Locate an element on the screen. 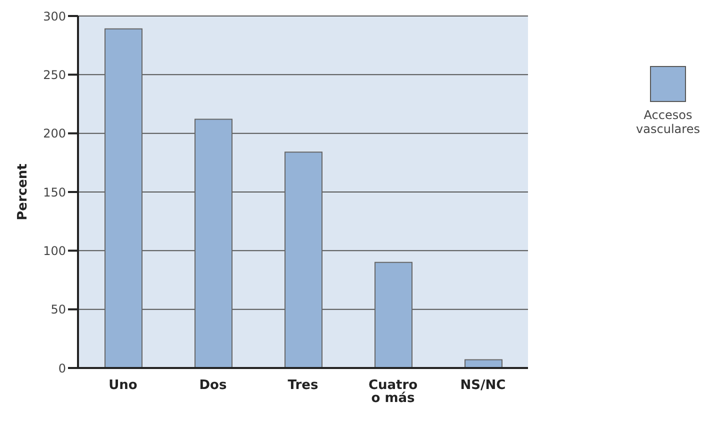  y-tick-label: 50 is located at coordinates (58, 309).